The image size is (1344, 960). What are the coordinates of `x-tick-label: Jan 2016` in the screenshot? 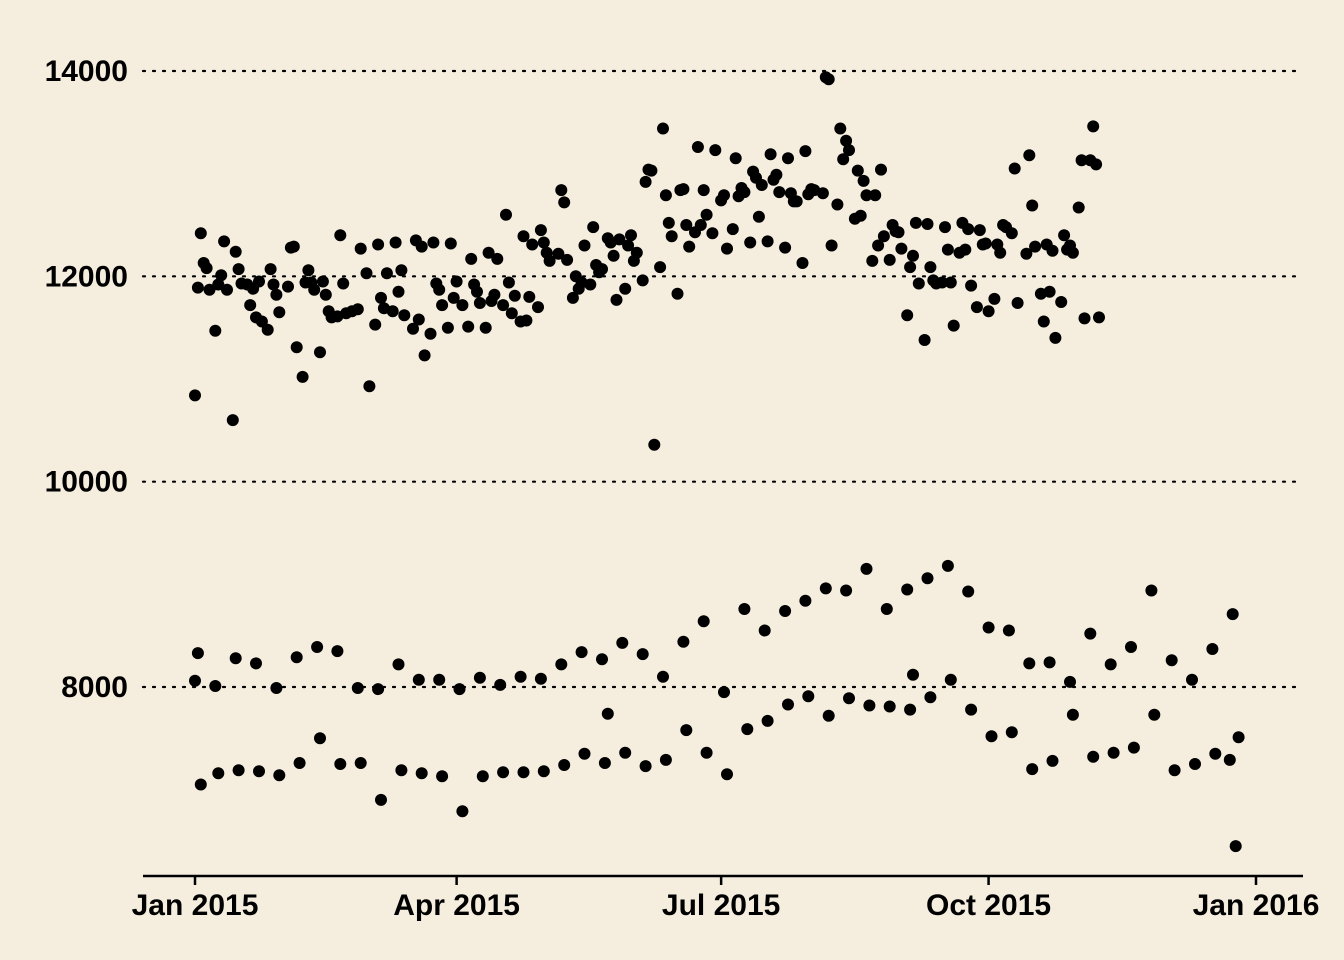 It's located at (1256, 905).